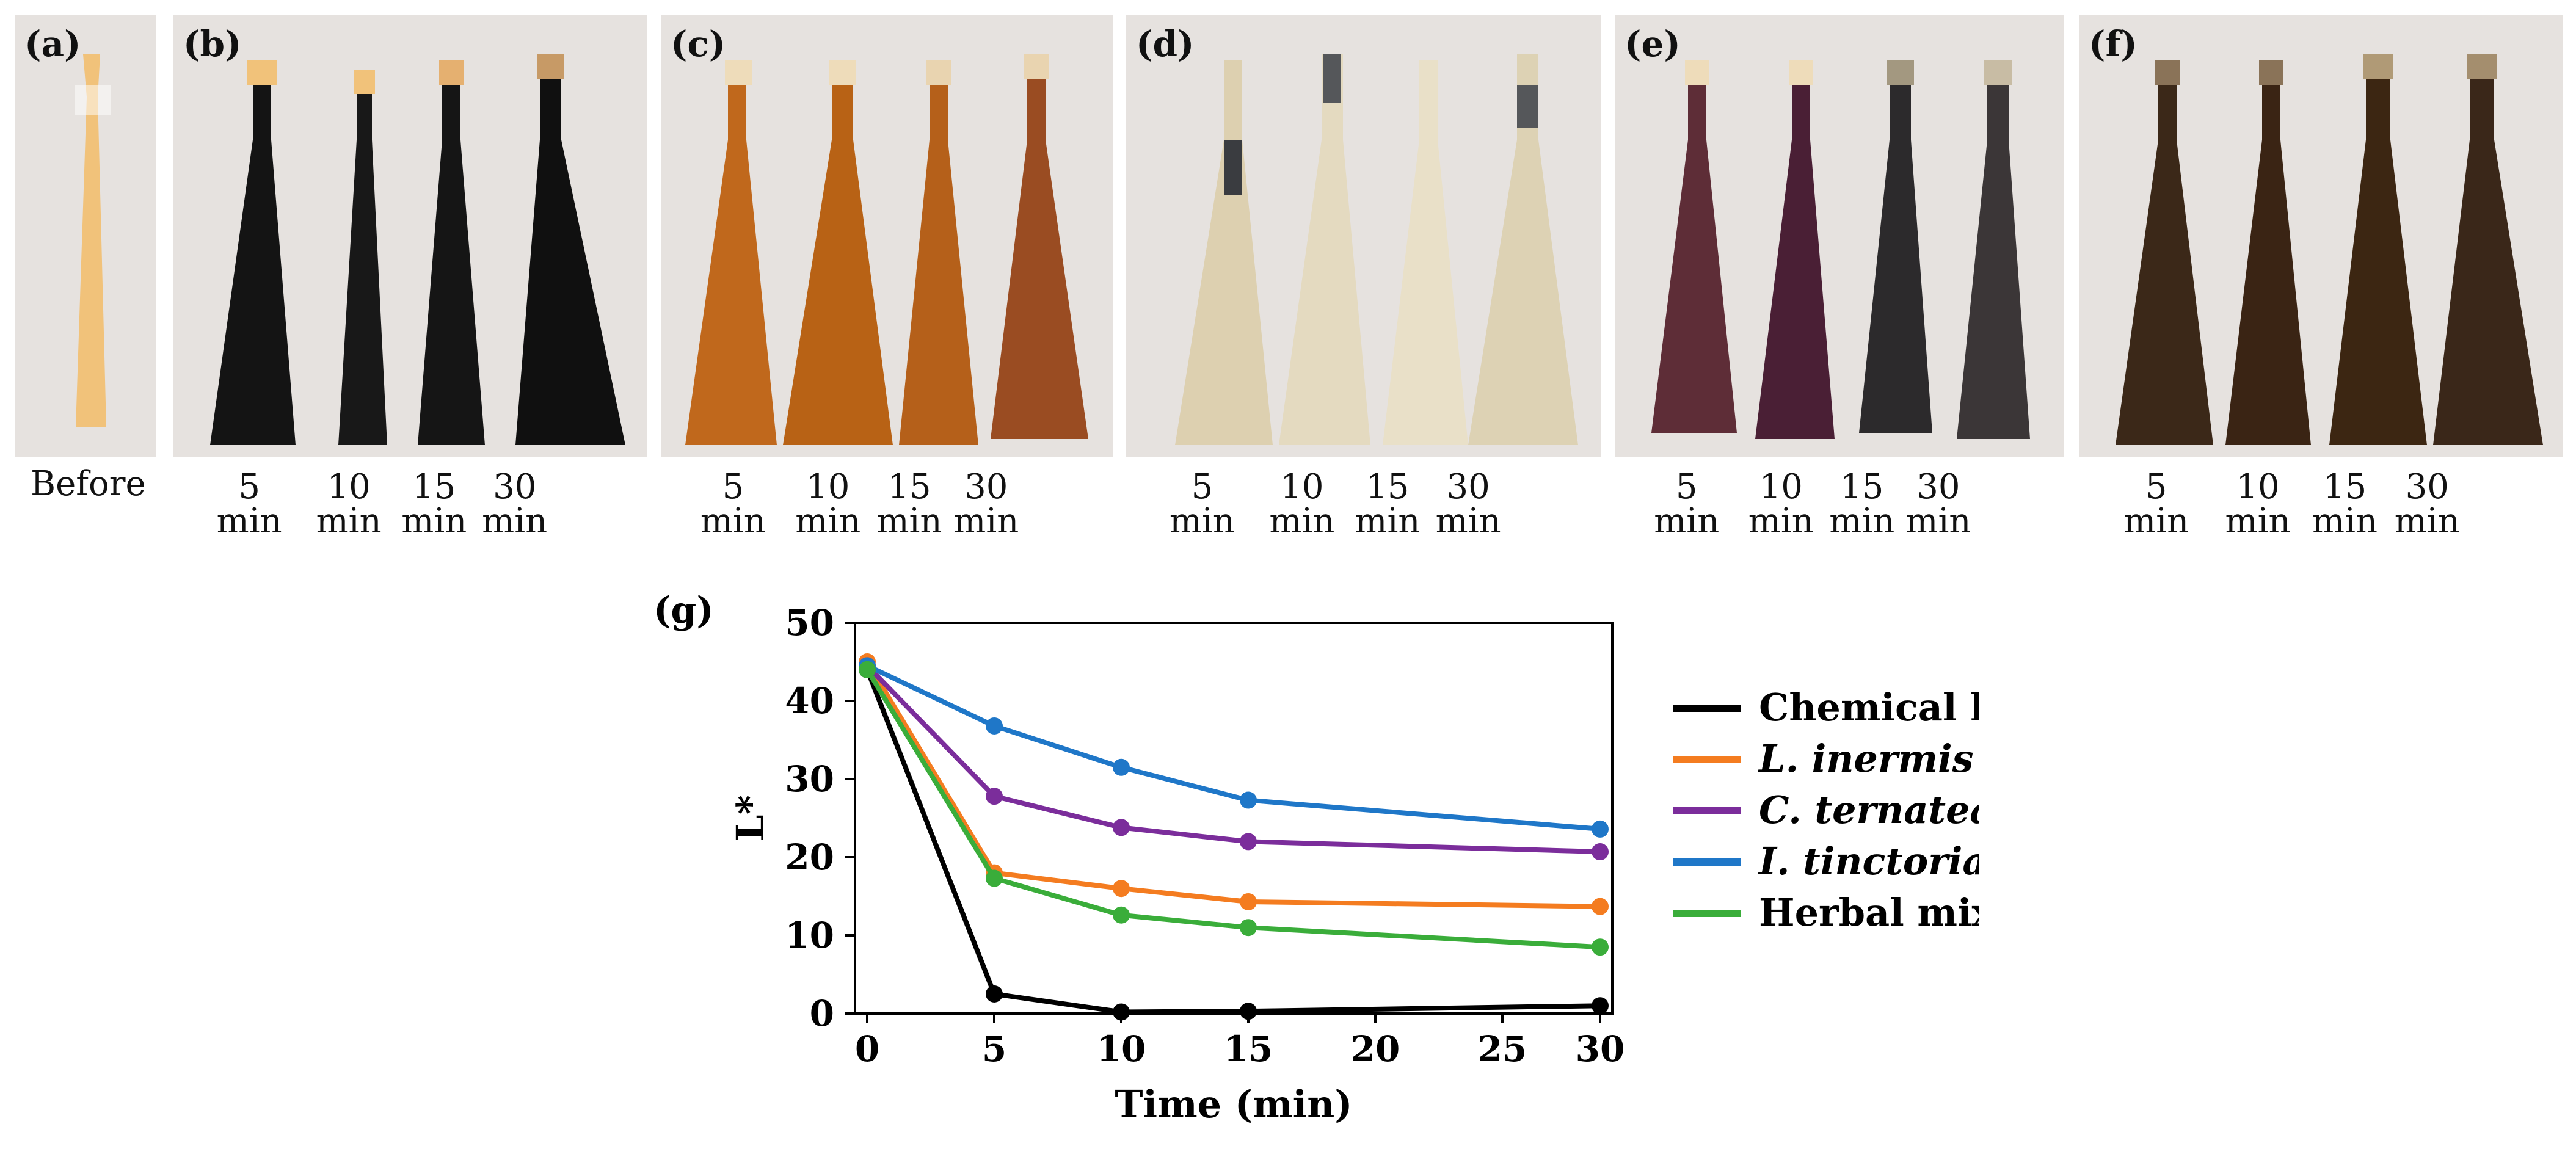 The width and height of the screenshot is (2576, 1168). I want to click on strand-group-b, so click(418, 249).